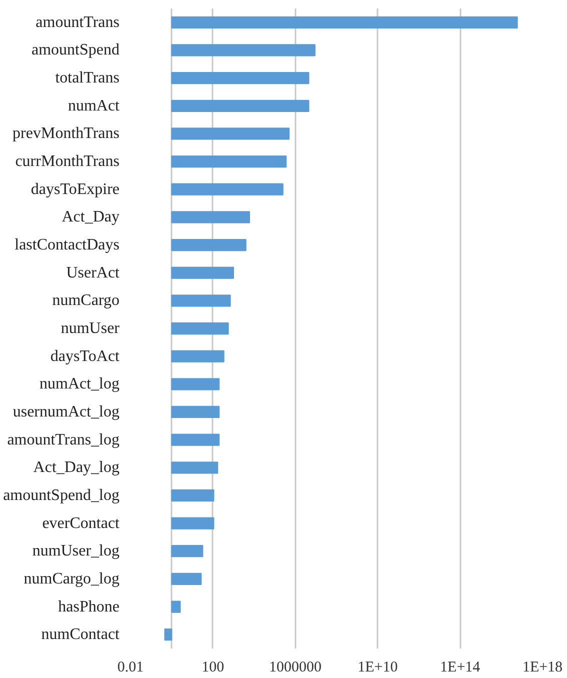  What do you see at coordinates (130, 668) in the screenshot?
I see `x-tick-label: 0.01` at bounding box center [130, 668].